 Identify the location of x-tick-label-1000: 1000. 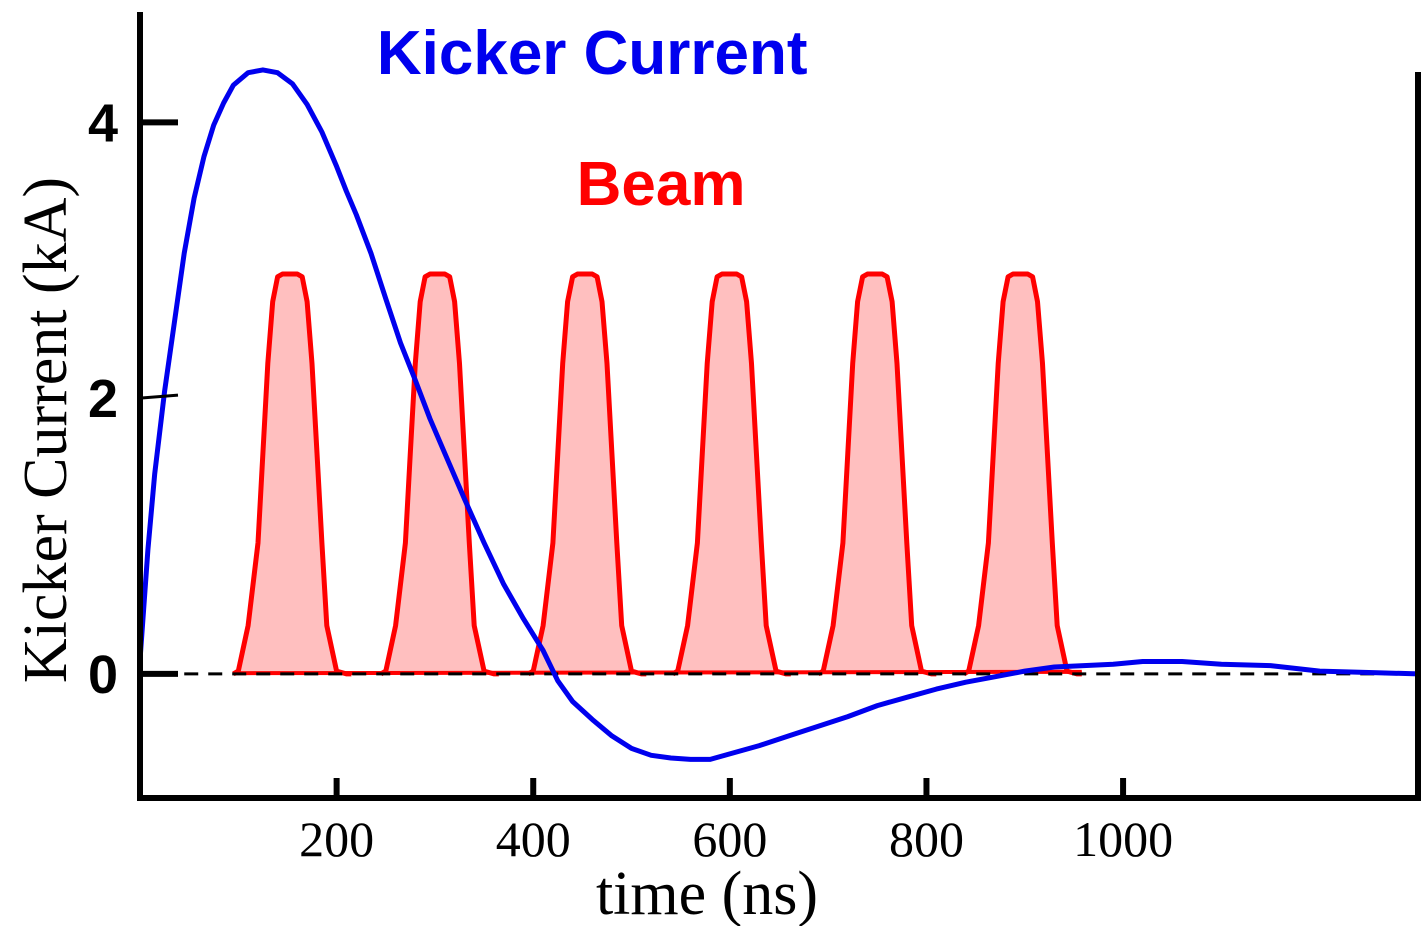
(1123, 839).